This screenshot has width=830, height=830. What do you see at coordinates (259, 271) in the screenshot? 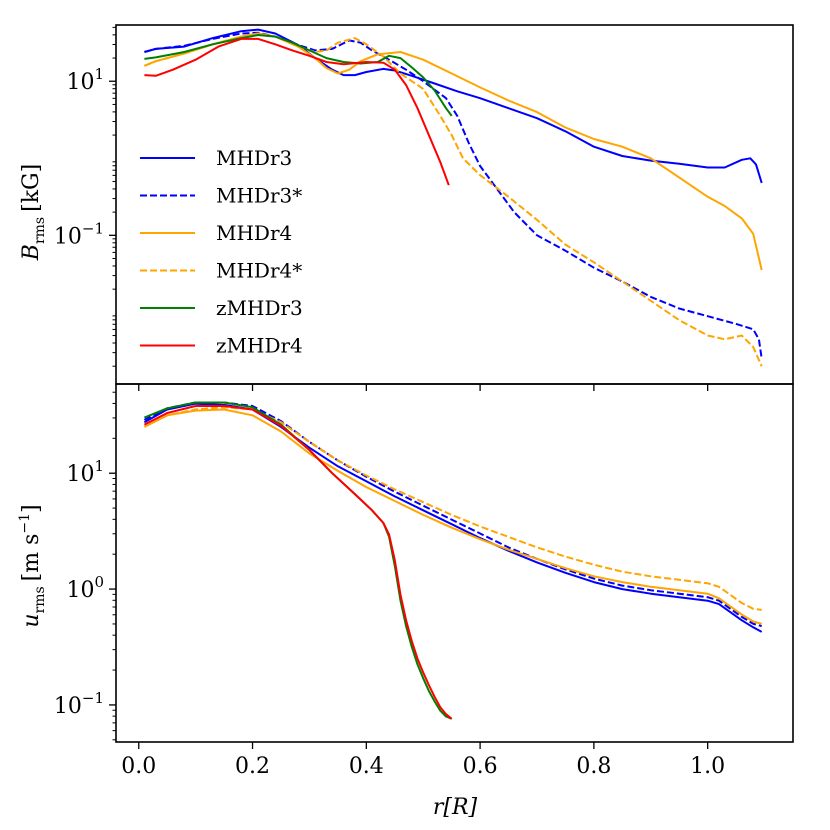
I see `legend-label: MHDr4*` at bounding box center [259, 271].